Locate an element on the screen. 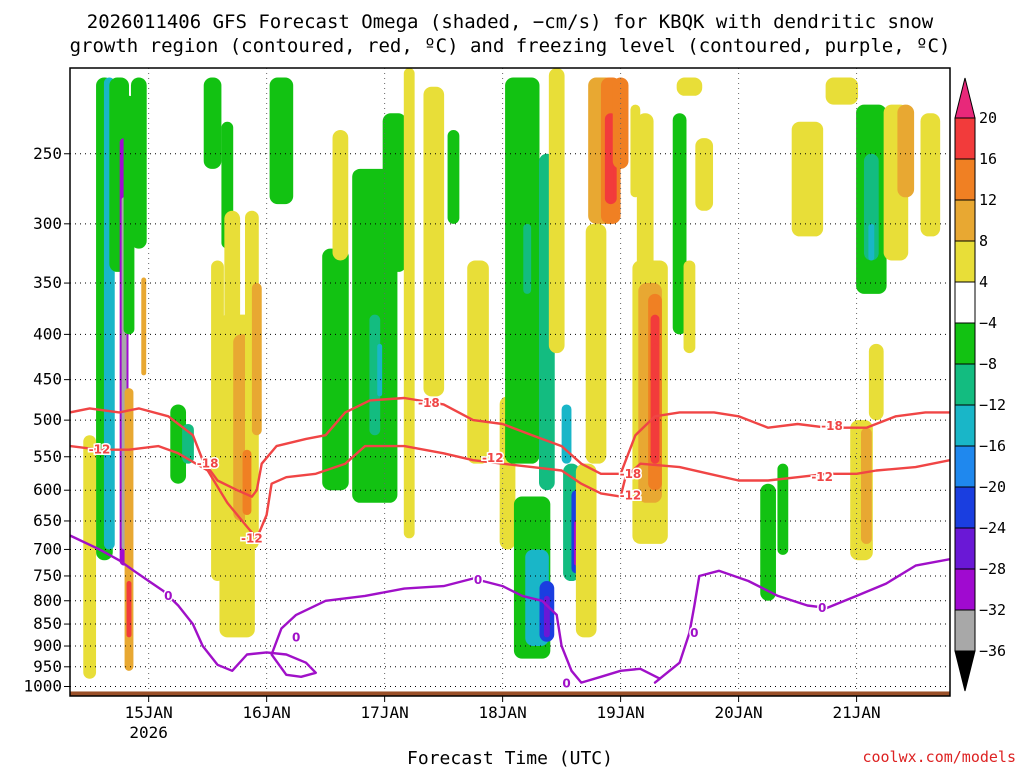 The height and width of the screenshot is (768, 1024). colorbar-label-10: −24 is located at coordinates (992, 528).